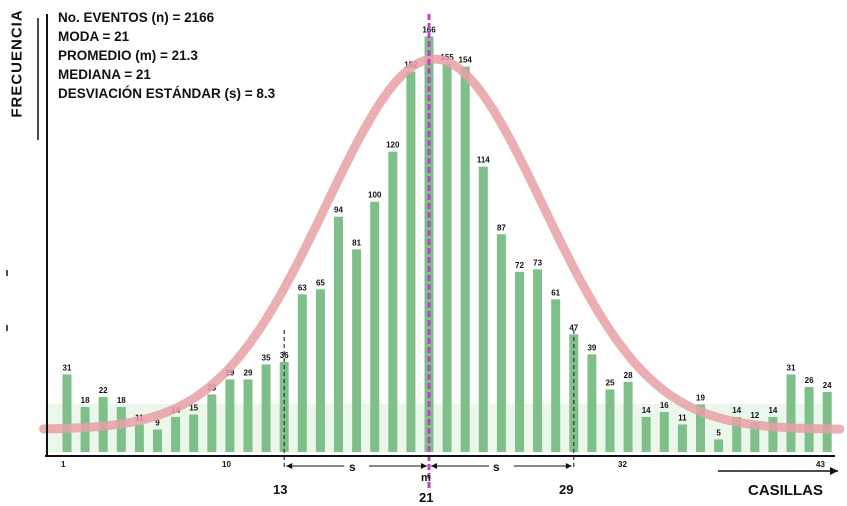 This screenshot has width=847, height=506. I want to click on plus-s-mark-29: 29, so click(566, 489).